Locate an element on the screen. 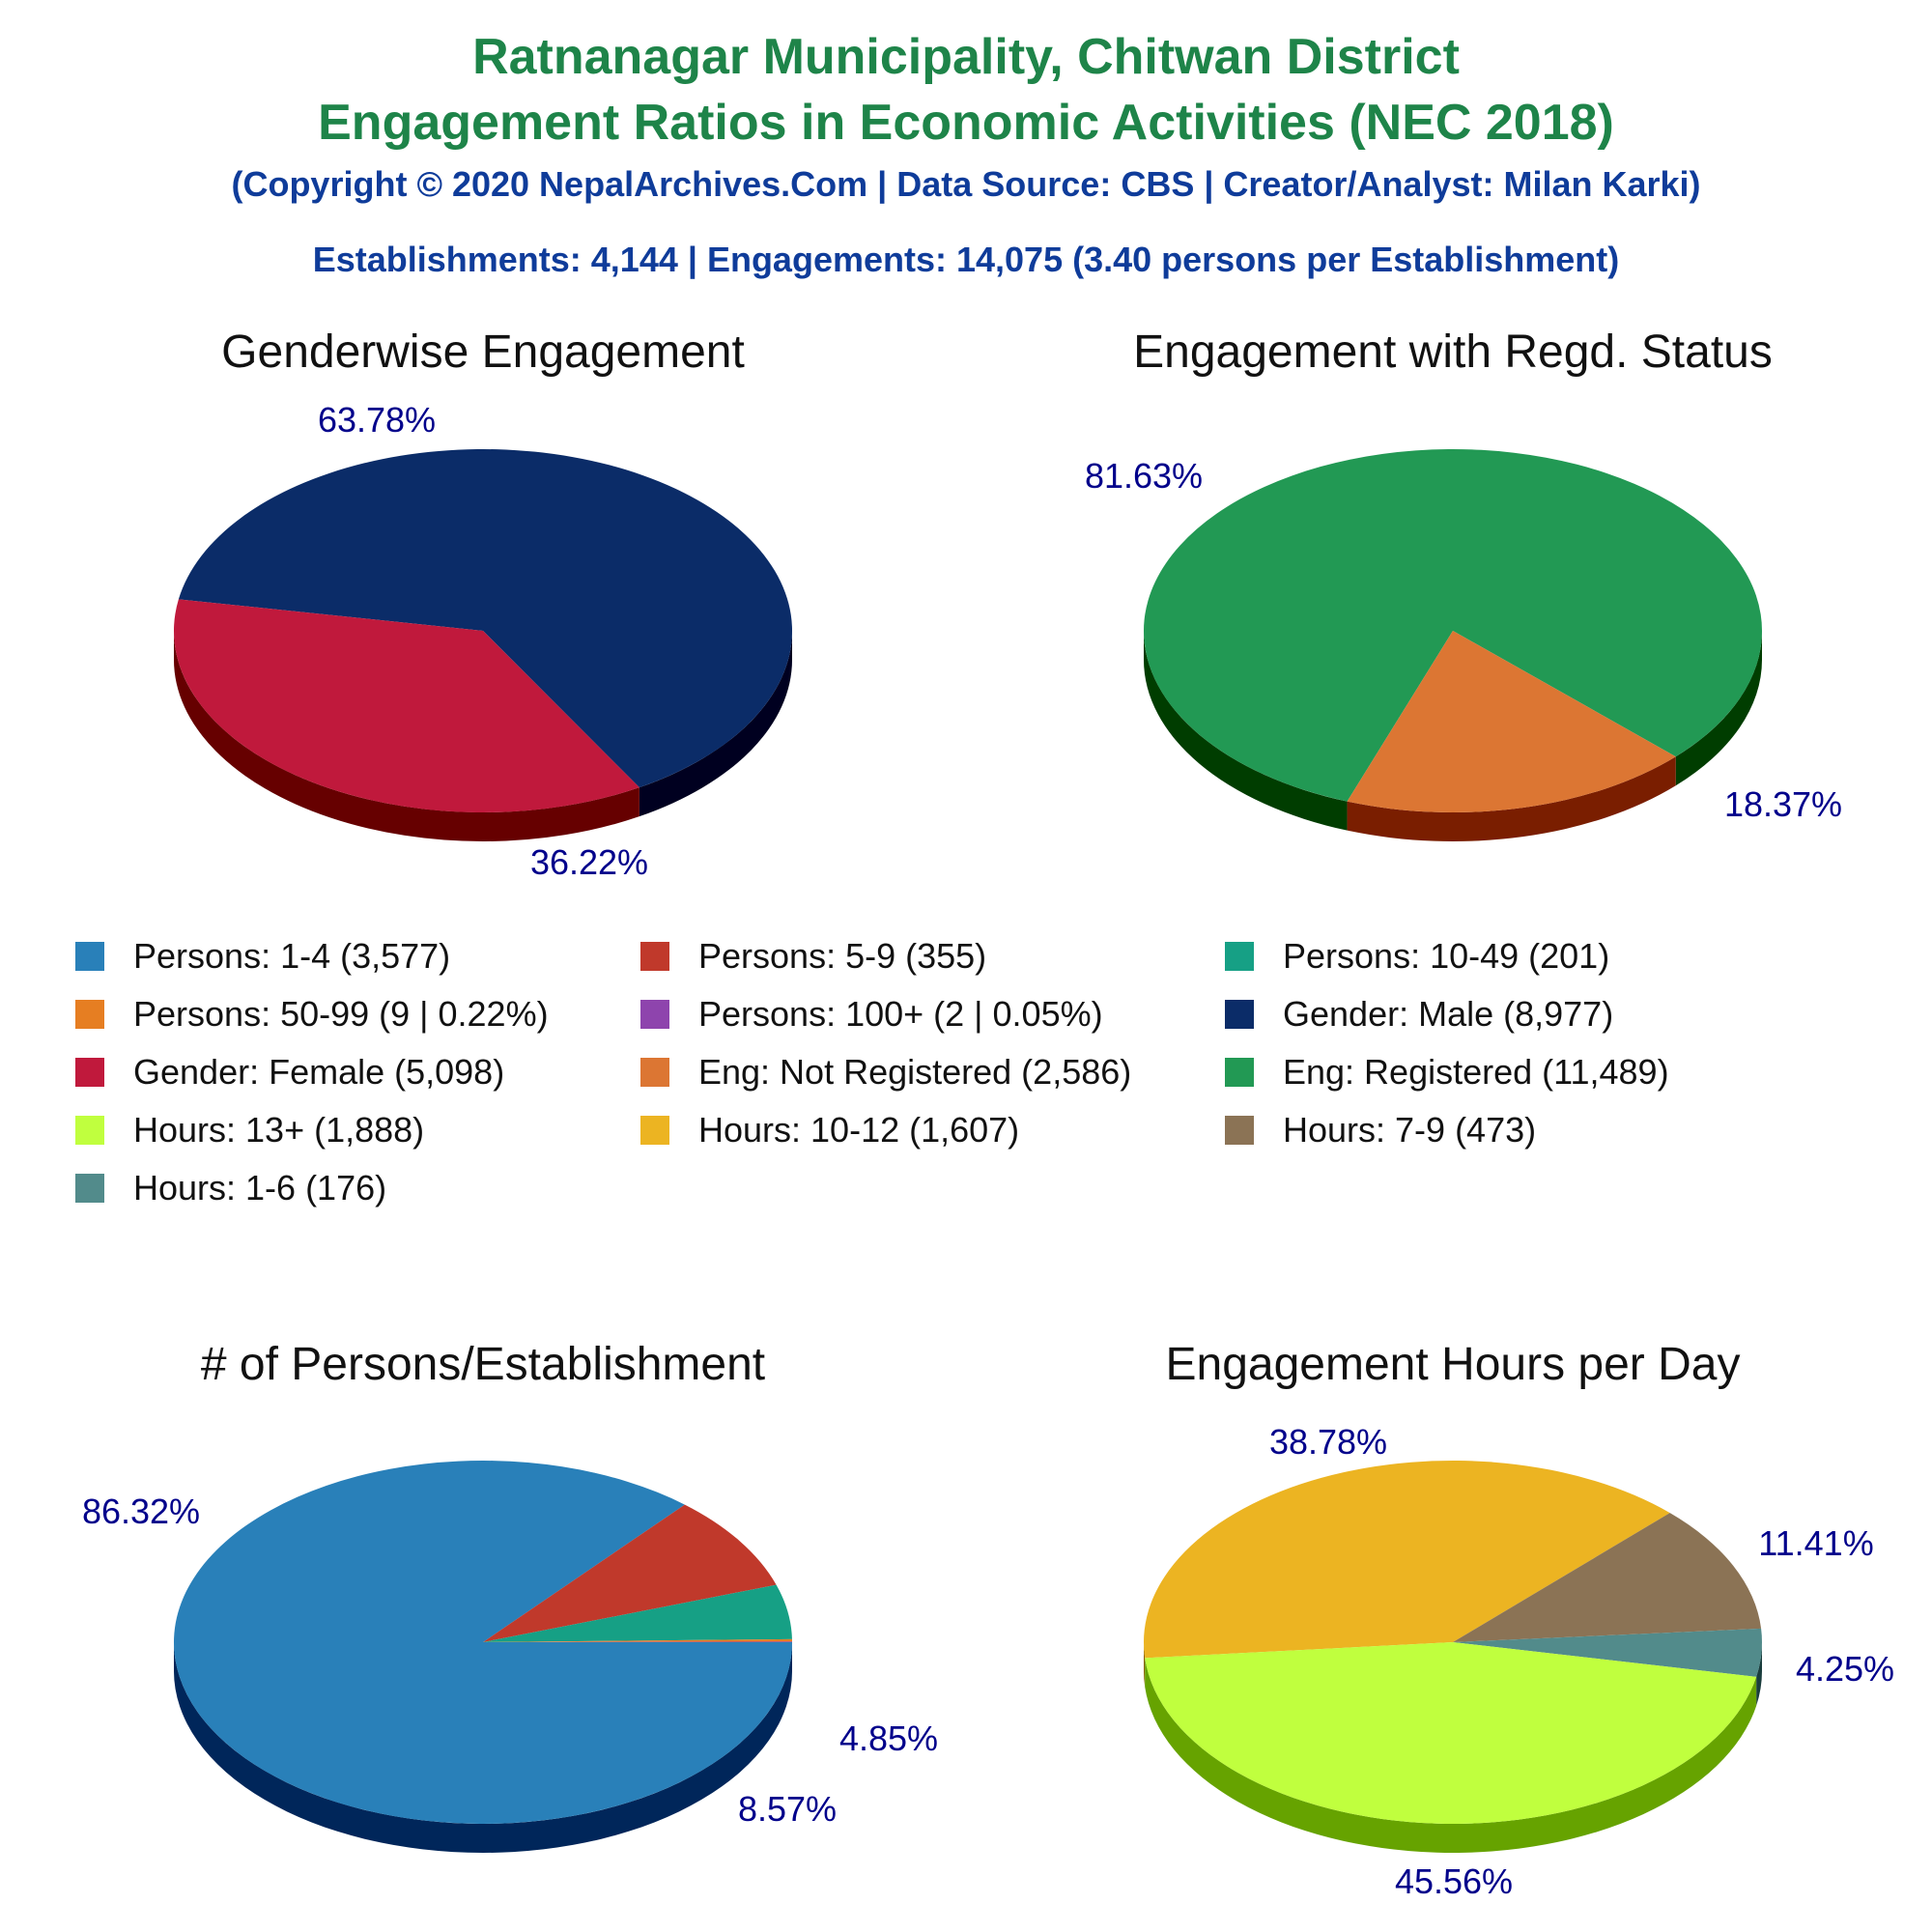 The width and height of the screenshot is (1932, 1932). legend-item: Hours: 13+ (1,888) is located at coordinates (249, 1130).